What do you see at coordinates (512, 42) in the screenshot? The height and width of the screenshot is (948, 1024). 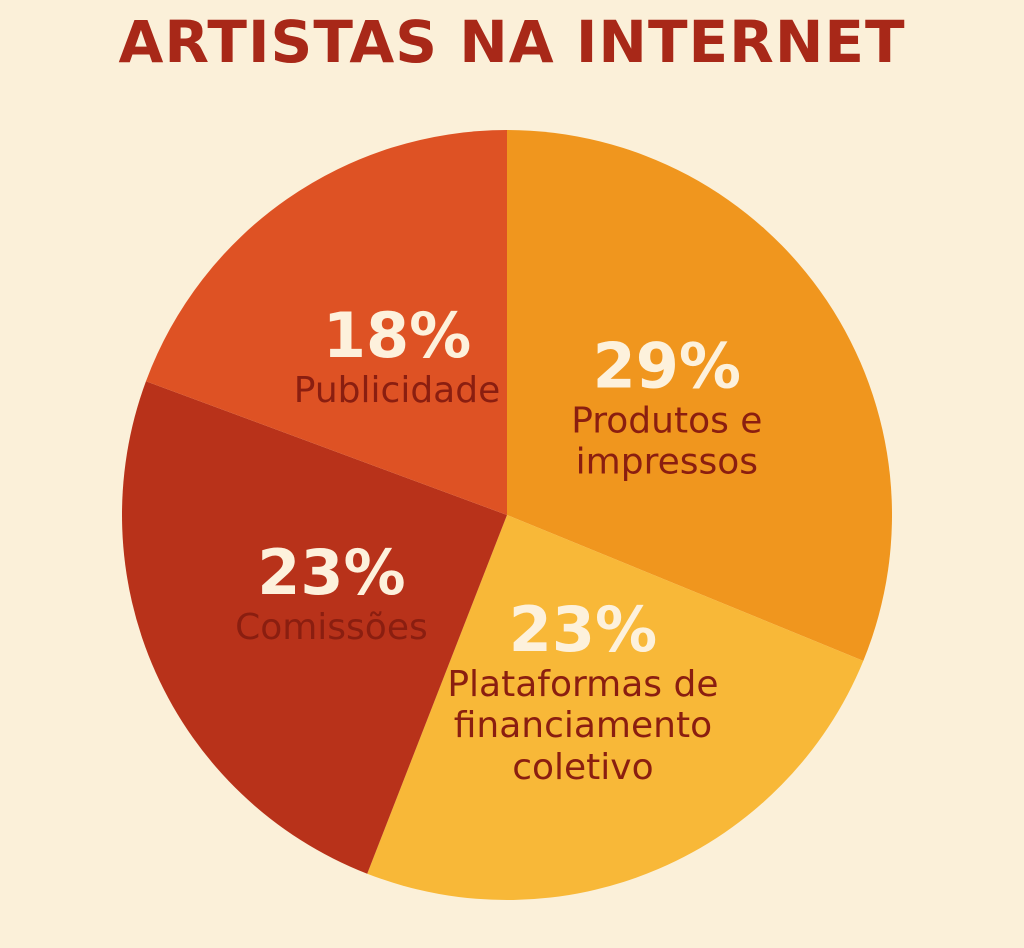 I see `chart-title: ARTISTAS NA INTERNET` at bounding box center [512, 42].